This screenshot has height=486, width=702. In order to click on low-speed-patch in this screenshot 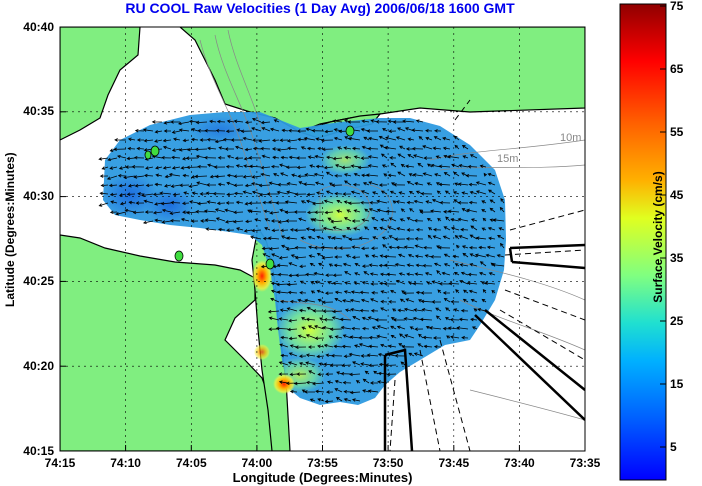, I will do `click(170, 205)`.